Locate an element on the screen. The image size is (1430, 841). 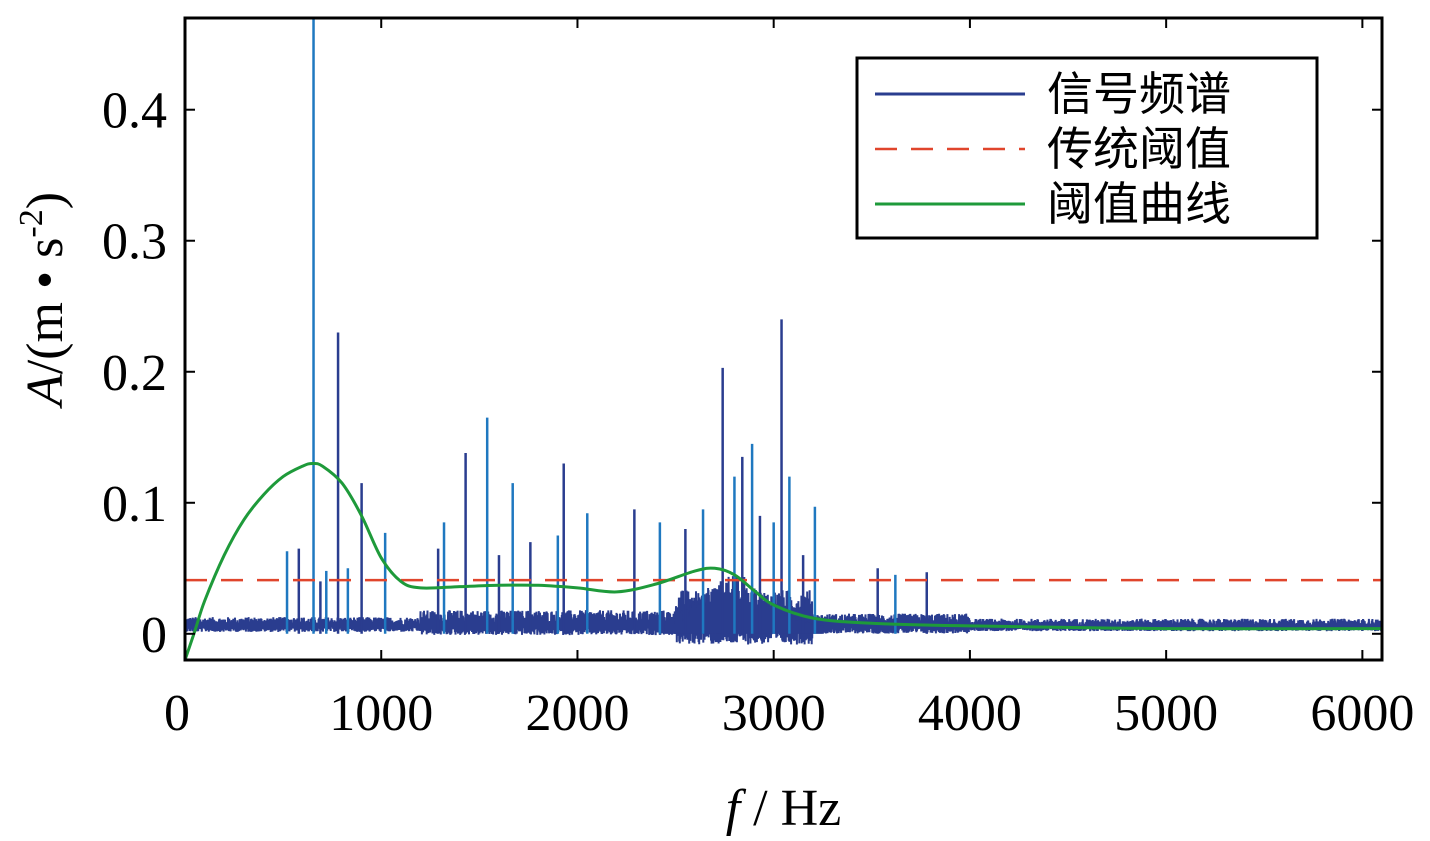
y-tick-label: 0.1 is located at coordinates (134, 504).